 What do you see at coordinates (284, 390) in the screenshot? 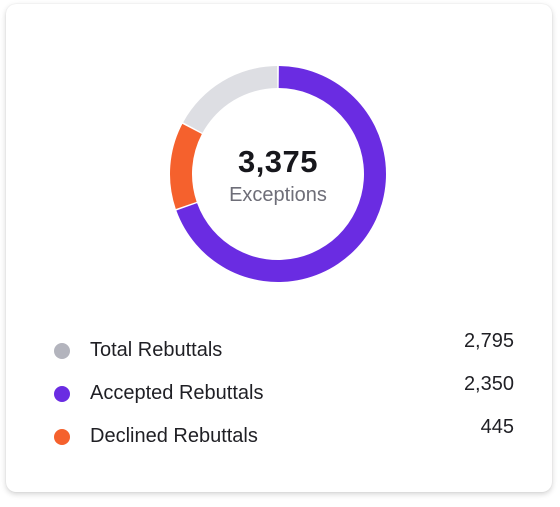
I see `legend-item-accepted-rebuttals: Accepted Rebuttals 2,350` at bounding box center [284, 390].